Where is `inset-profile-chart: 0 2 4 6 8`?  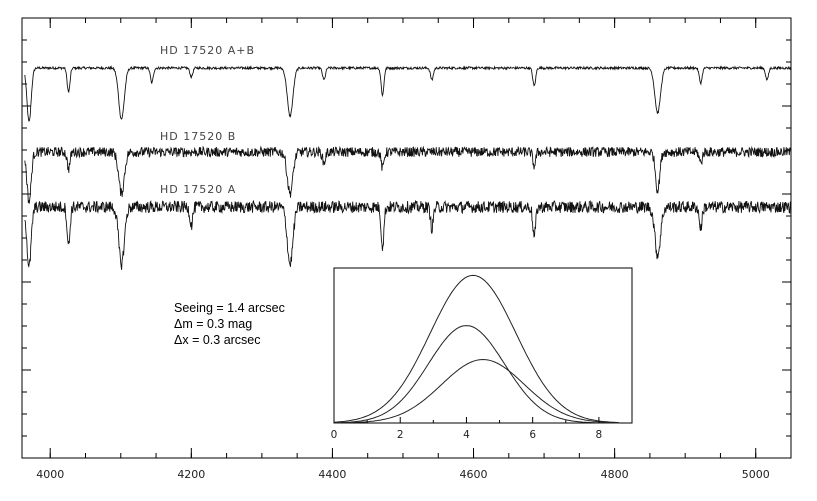
inset-profile-chart: 0 2 4 6 8 is located at coordinates (482, 354).